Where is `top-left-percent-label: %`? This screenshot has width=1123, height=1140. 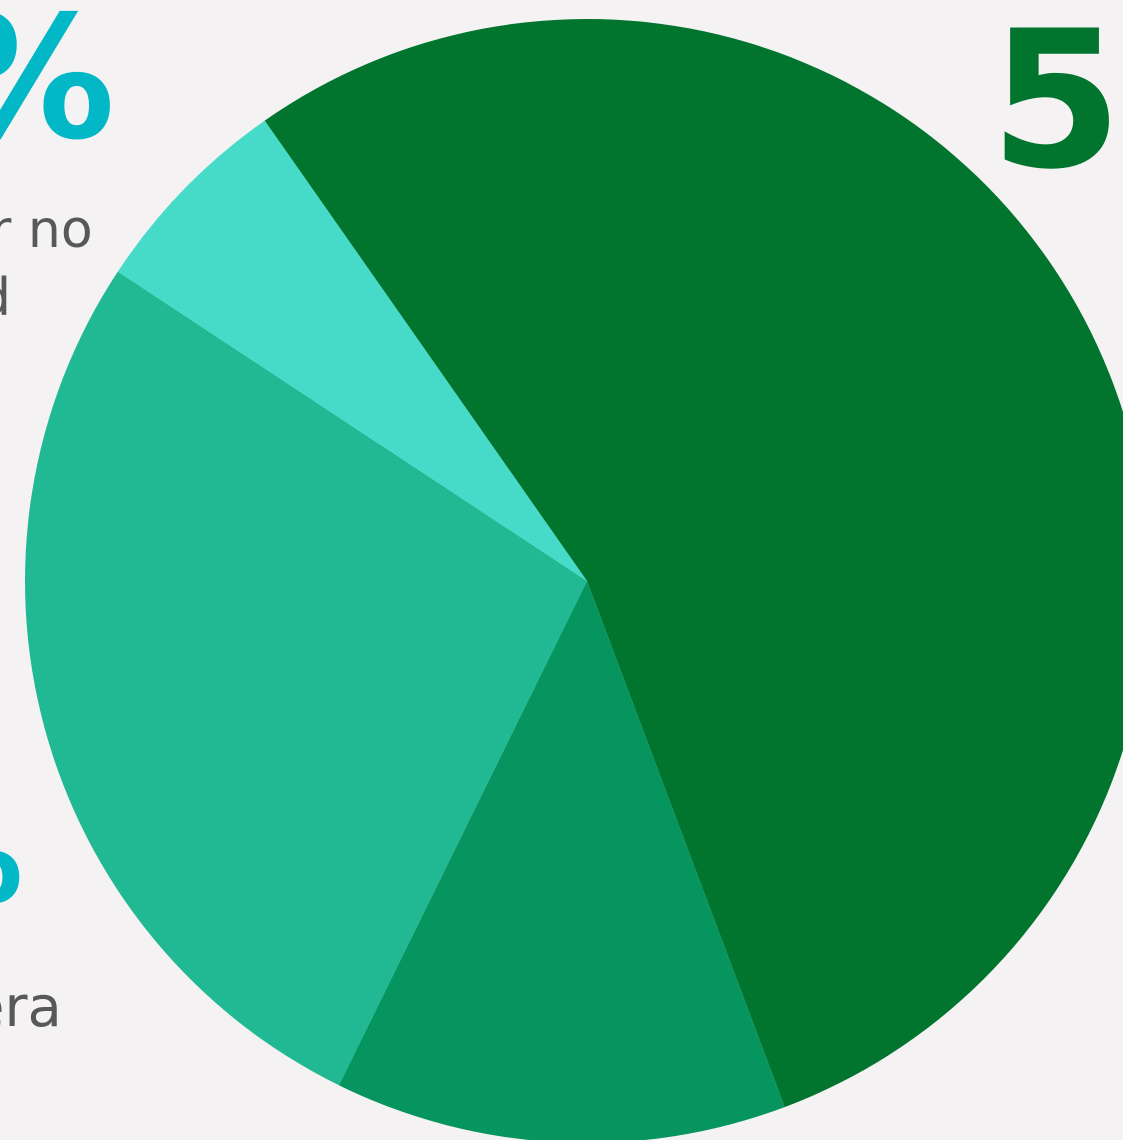 top-left-percent-label: % is located at coordinates (57, 82).